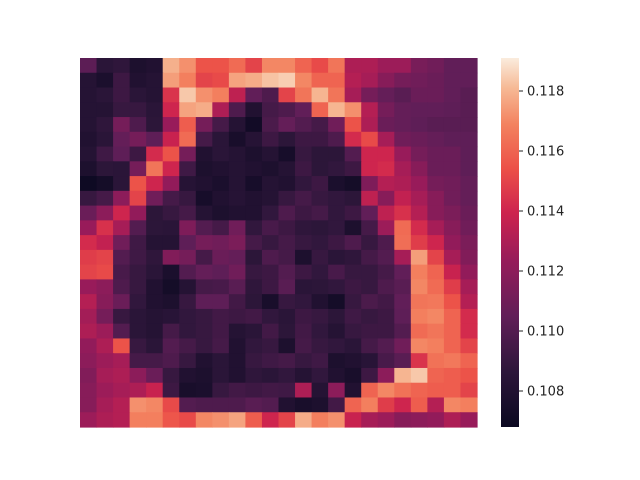 Image resolution: width=640 pixels, height=480 pixels. What do you see at coordinates (510, 242) in the screenshot?
I see `colorbar-gradient` at bounding box center [510, 242].